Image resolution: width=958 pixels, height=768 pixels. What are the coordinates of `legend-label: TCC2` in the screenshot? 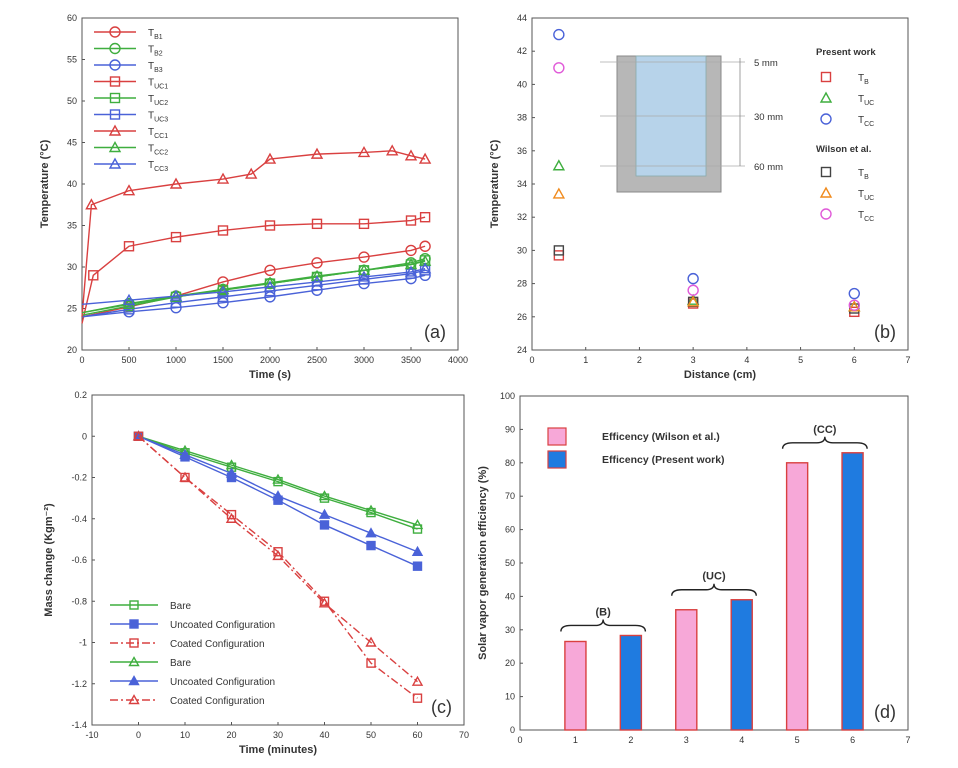 It's located at (158, 150).